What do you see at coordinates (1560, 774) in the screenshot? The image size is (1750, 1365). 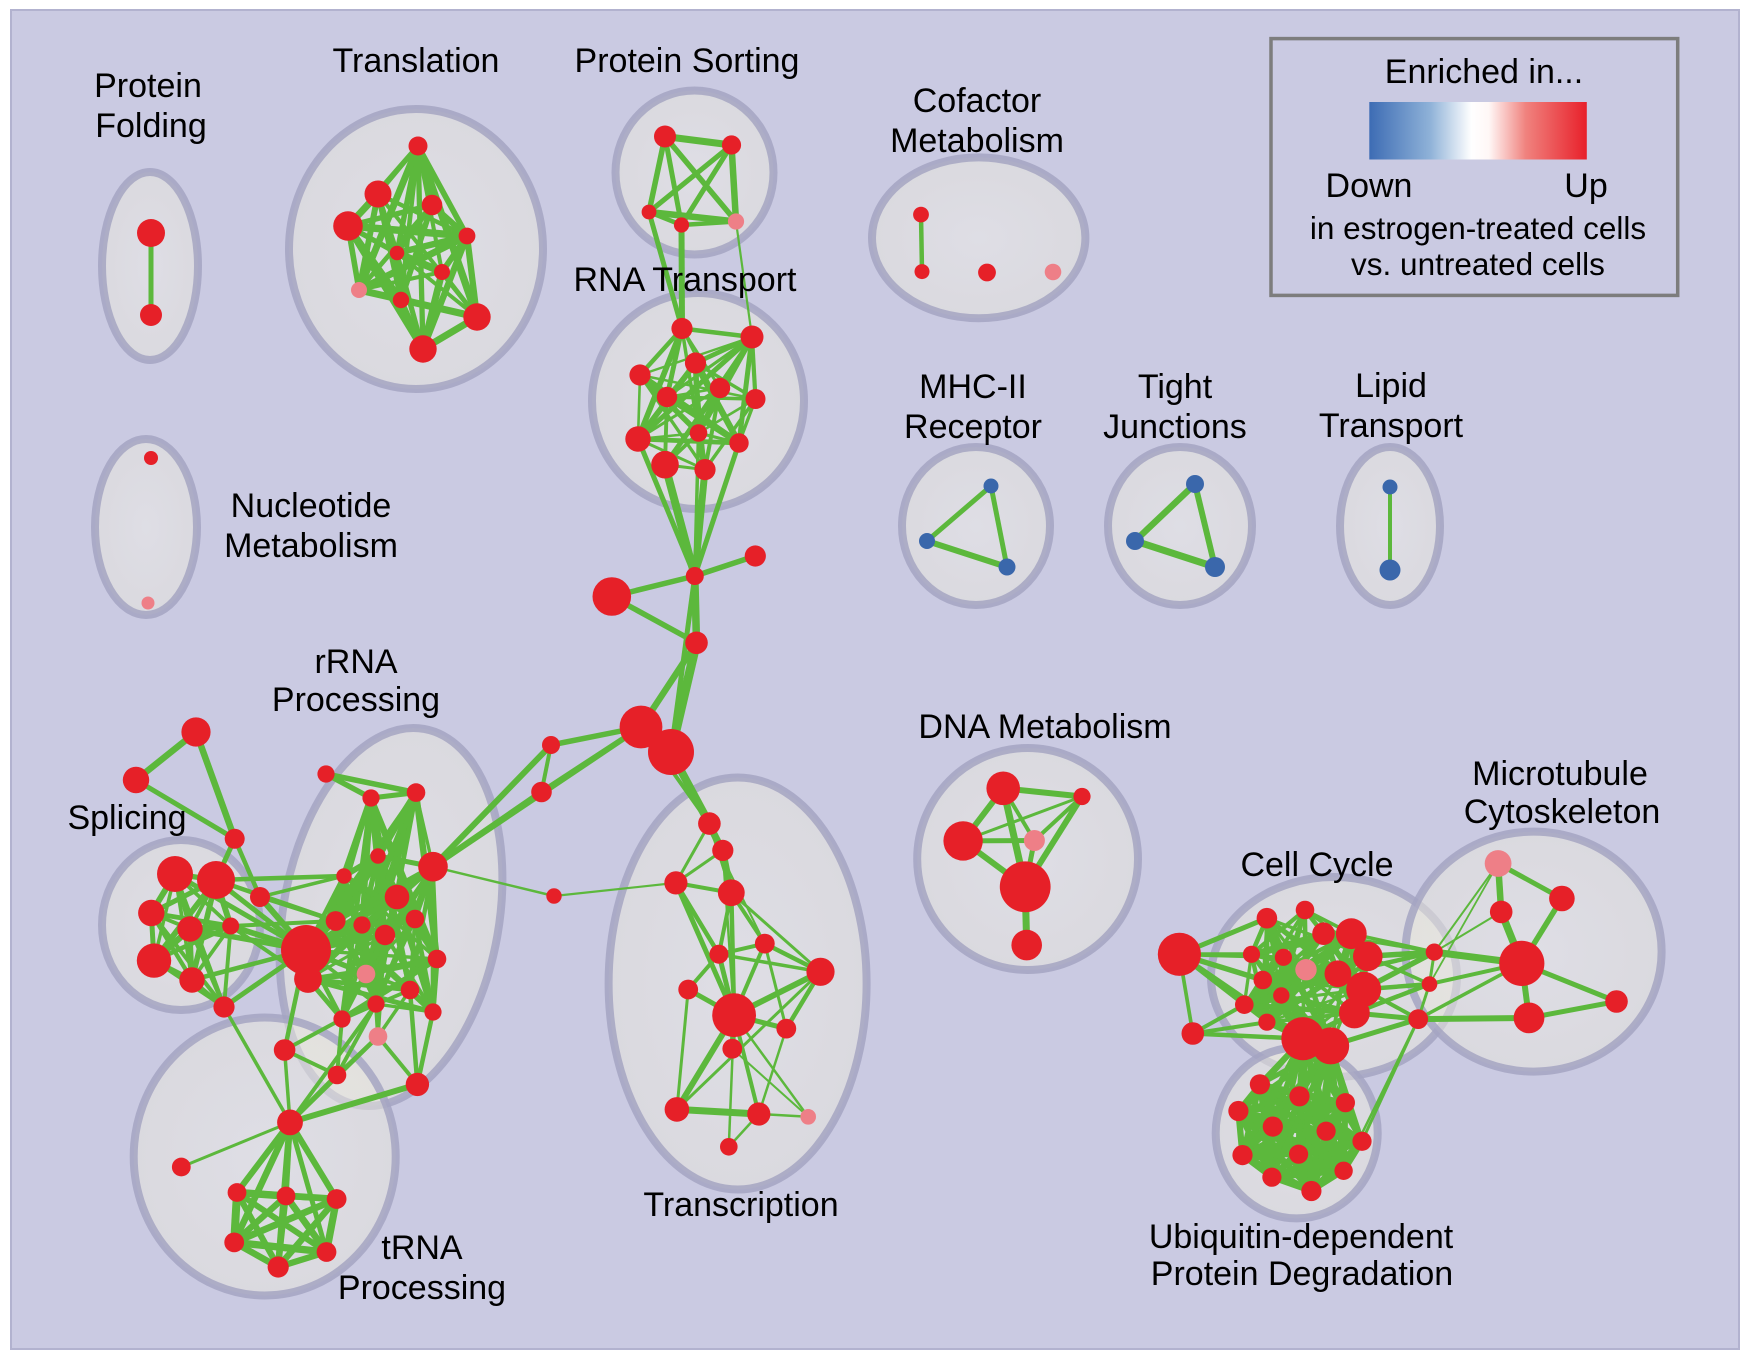 I see `svg-text: Microtubule` at bounding box center [1560, 774].